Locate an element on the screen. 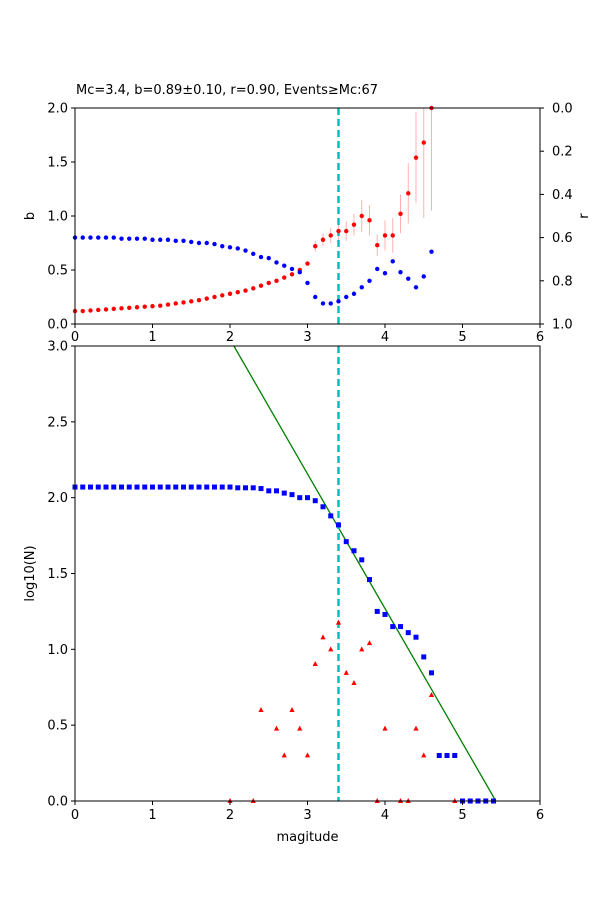  right-y-tick-label: 0.4 is located at coordinates (562, 195).